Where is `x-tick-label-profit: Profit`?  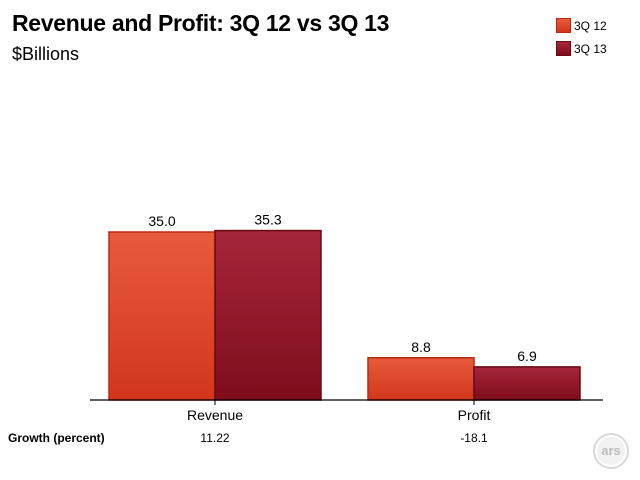 x-tick-label-profit: Profit is located at coordinates (474, 415).